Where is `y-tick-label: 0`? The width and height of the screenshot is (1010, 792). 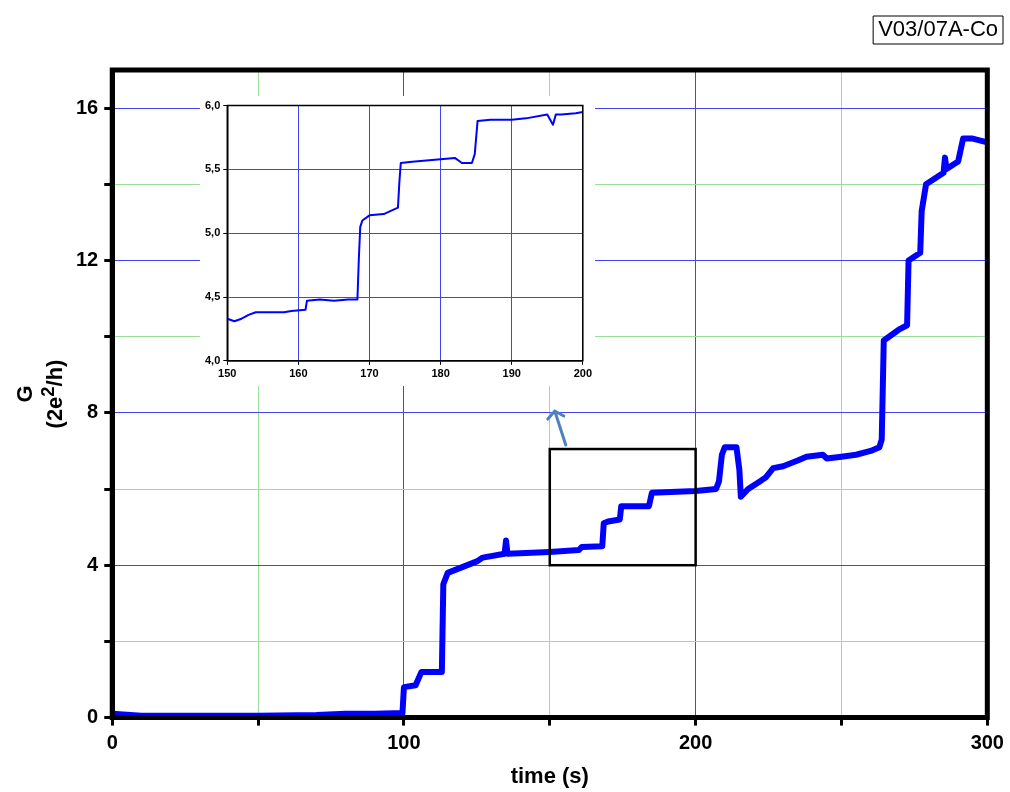 y-tick-label: 0 is located at coordinates (93, 716).